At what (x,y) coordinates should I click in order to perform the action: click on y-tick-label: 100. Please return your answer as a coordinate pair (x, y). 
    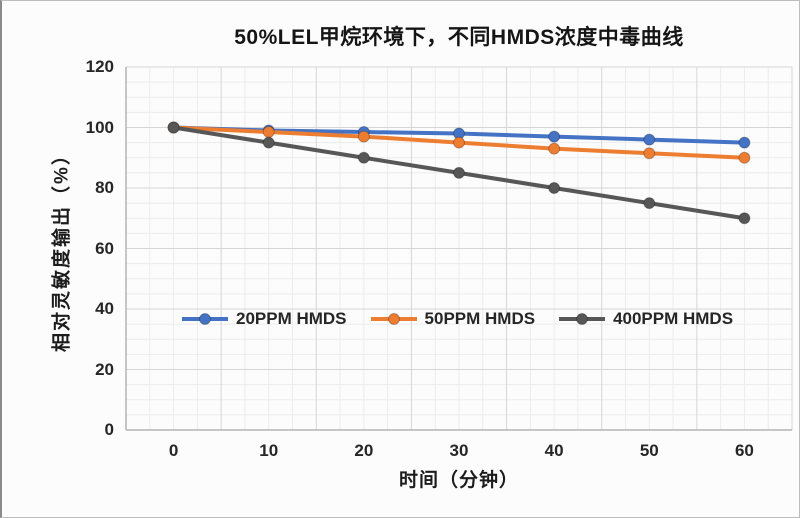
    Looking at the image, I should click on (99, 127).